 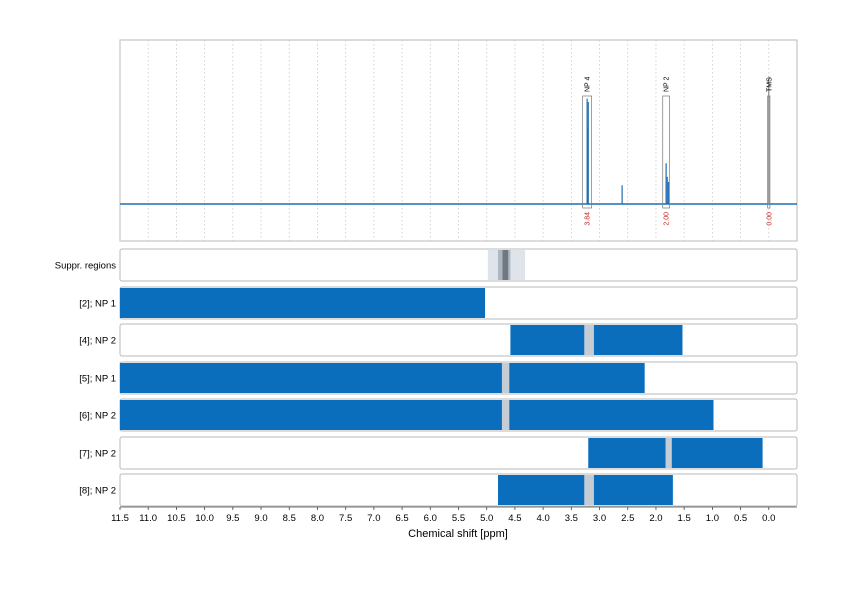 What do you see at coordinates (232, 518) in the screenshot?
I see `x-tick-label: 9.5` at bounding box center [232, 518].